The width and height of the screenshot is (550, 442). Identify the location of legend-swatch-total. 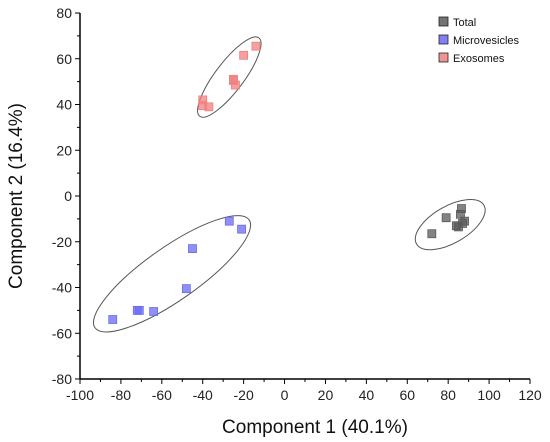
(443, 21).